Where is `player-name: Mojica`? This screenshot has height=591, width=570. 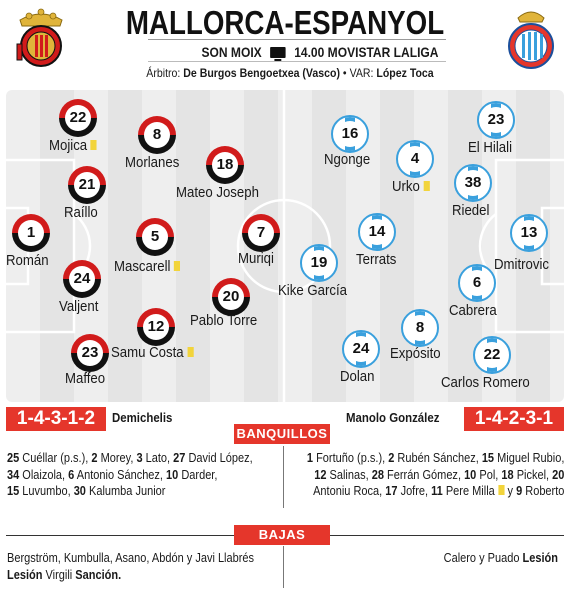
player-name: Mojica is located at coordinates (73, 145).